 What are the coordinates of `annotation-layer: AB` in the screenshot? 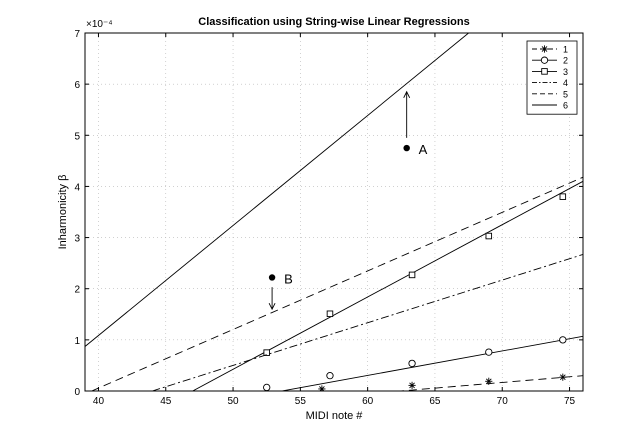 It's located at (348, 200).